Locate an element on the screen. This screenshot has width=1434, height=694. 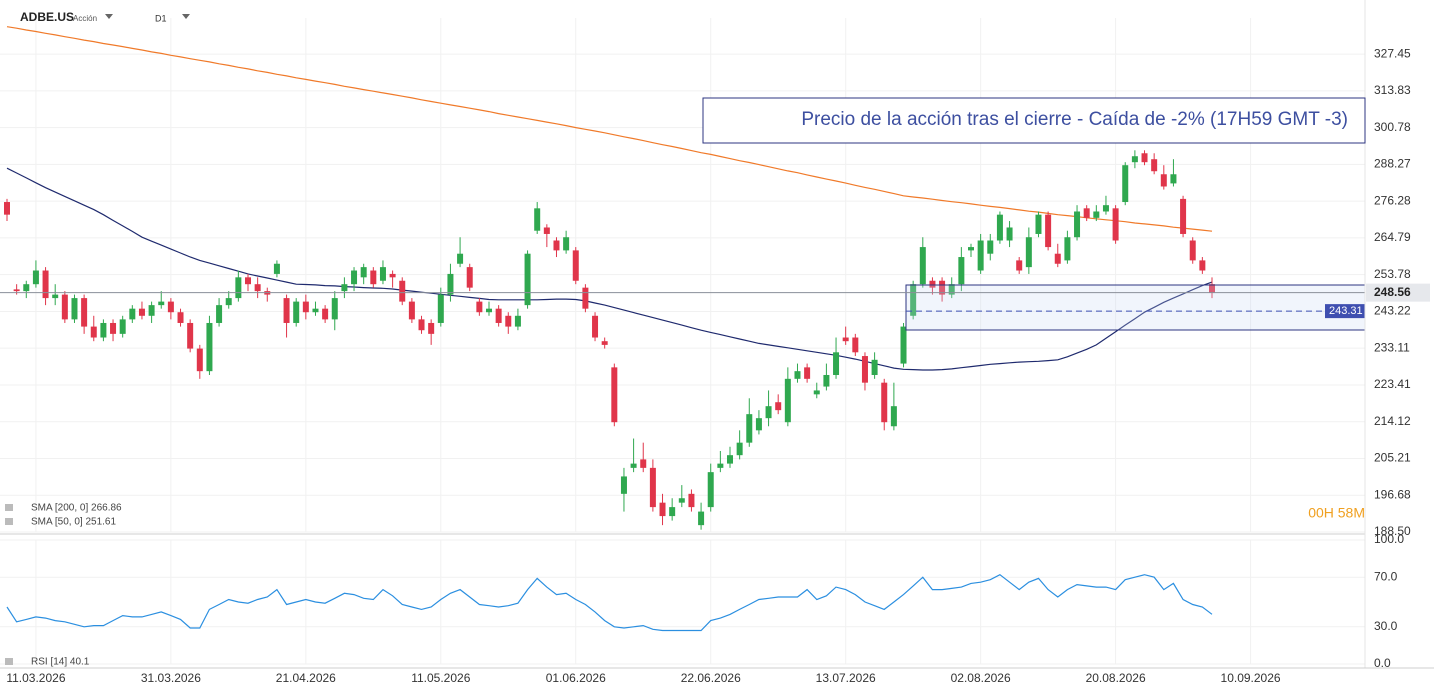
y-tick-label: 243.22 is located at coordinates (1392, 311).